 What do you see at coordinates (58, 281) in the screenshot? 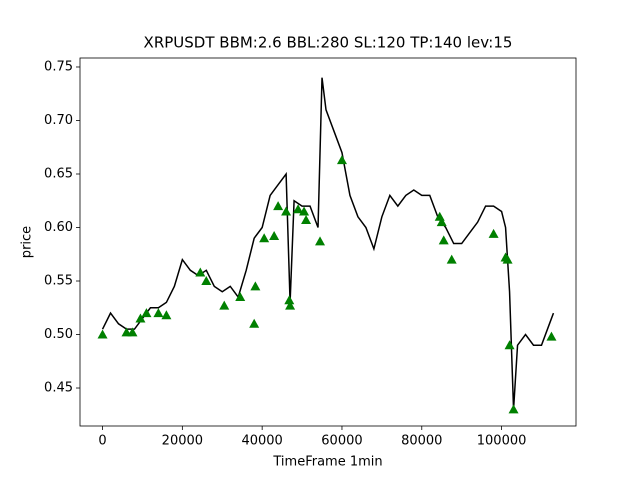
I see `y-tick-label: 0.55` at bounding box center [58, 281].